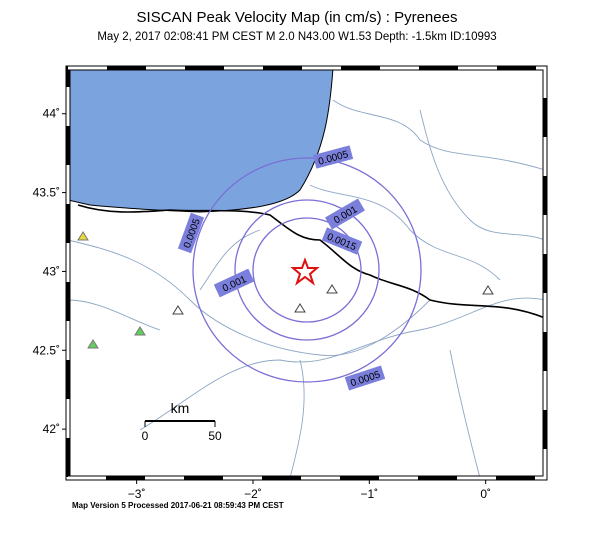  I want to click on epicenter, so click(305, 271).